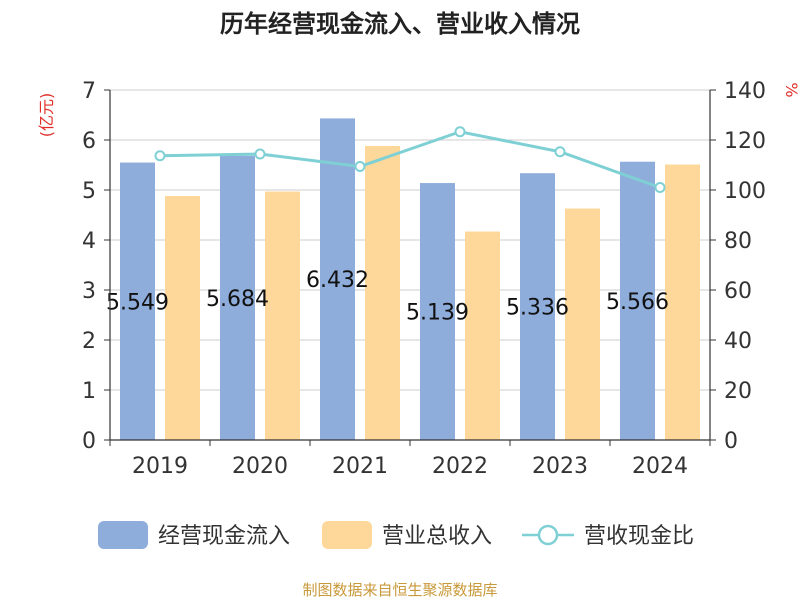 The image size is (800, 600). I want to click on y-left-tick-label: 3, so click(89, 291).